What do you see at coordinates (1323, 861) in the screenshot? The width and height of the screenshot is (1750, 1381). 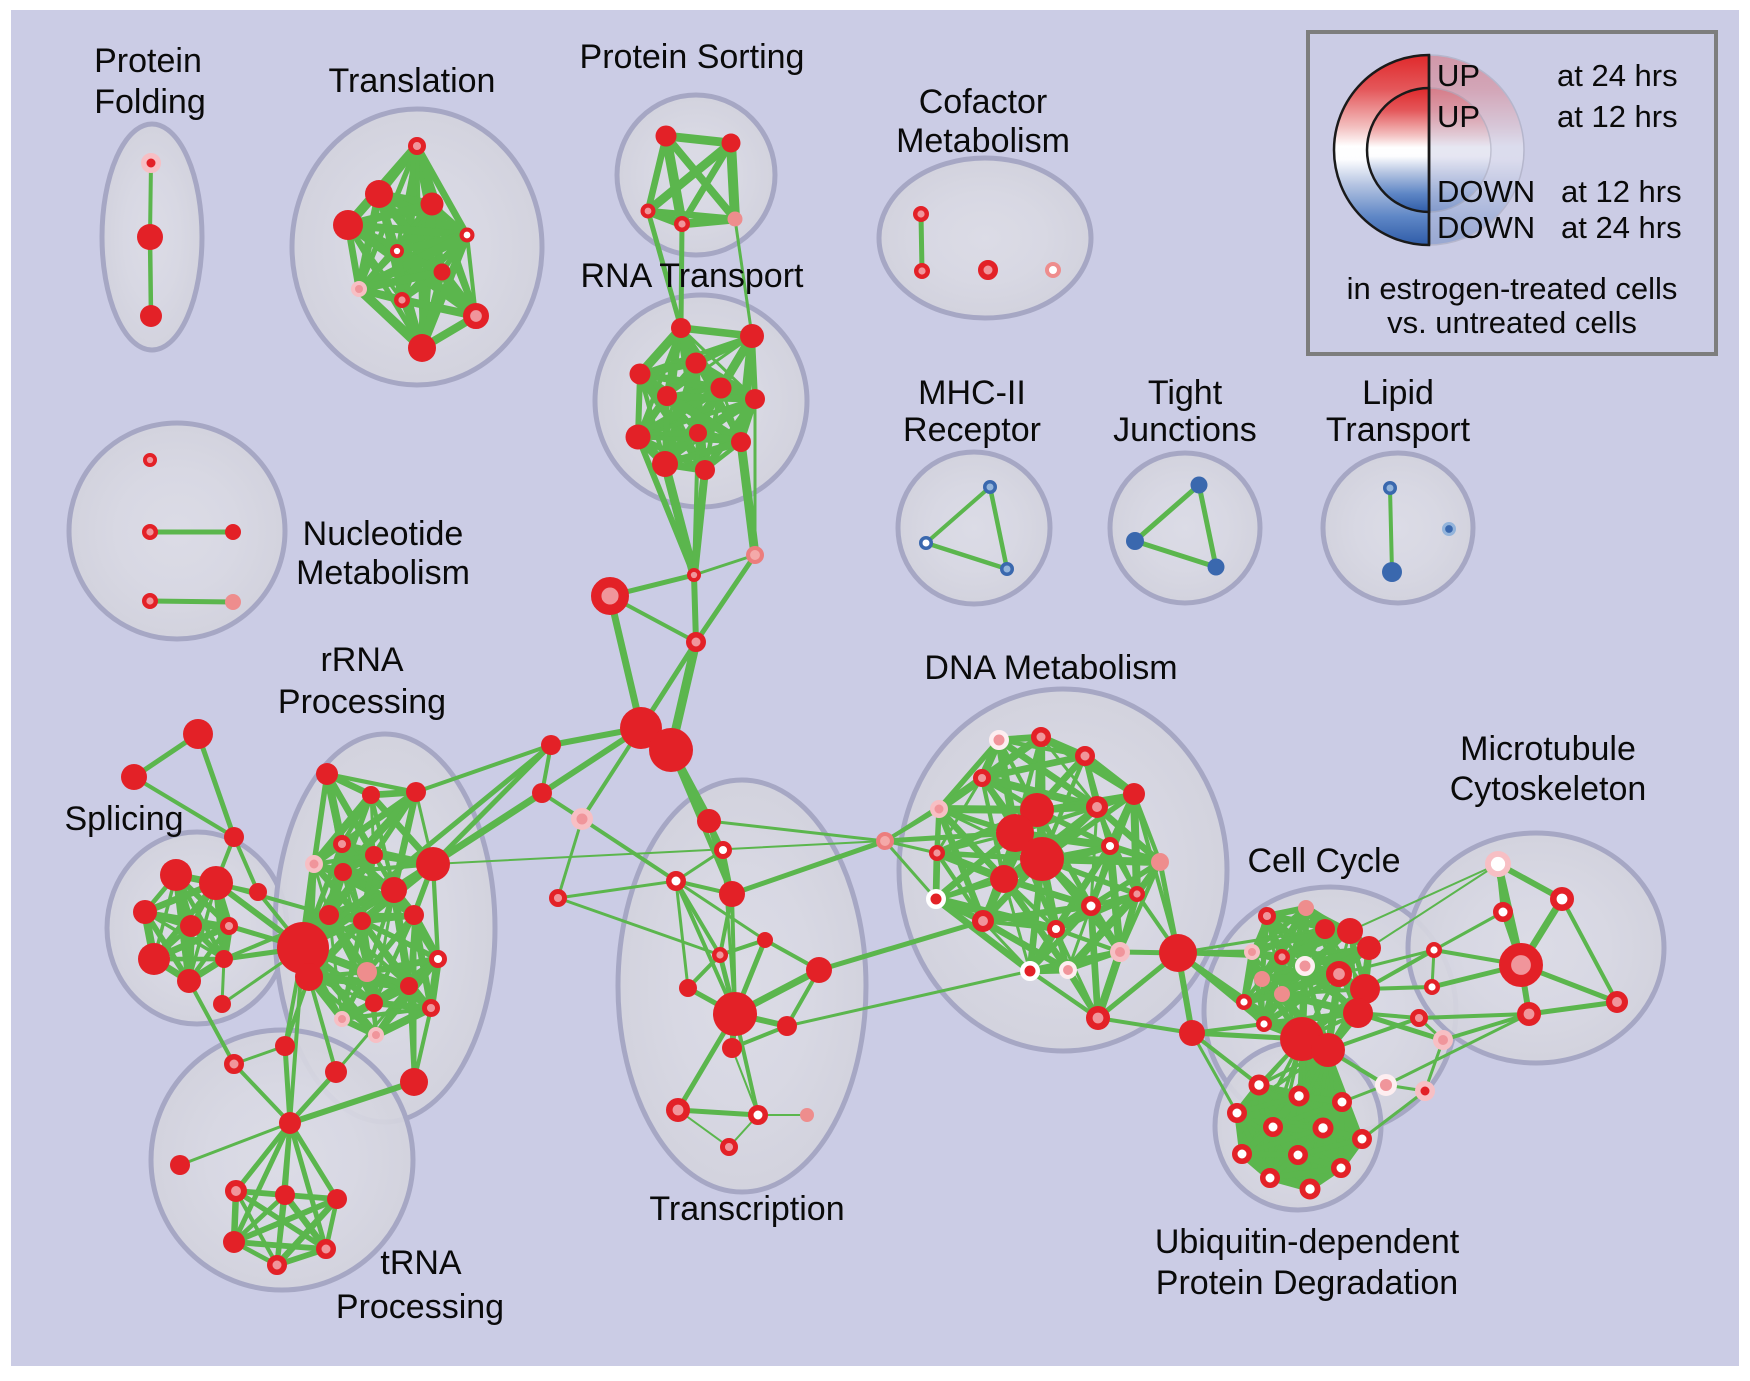 I see `svg-text: Cell Cycle` at bounding box center [1323, 861].